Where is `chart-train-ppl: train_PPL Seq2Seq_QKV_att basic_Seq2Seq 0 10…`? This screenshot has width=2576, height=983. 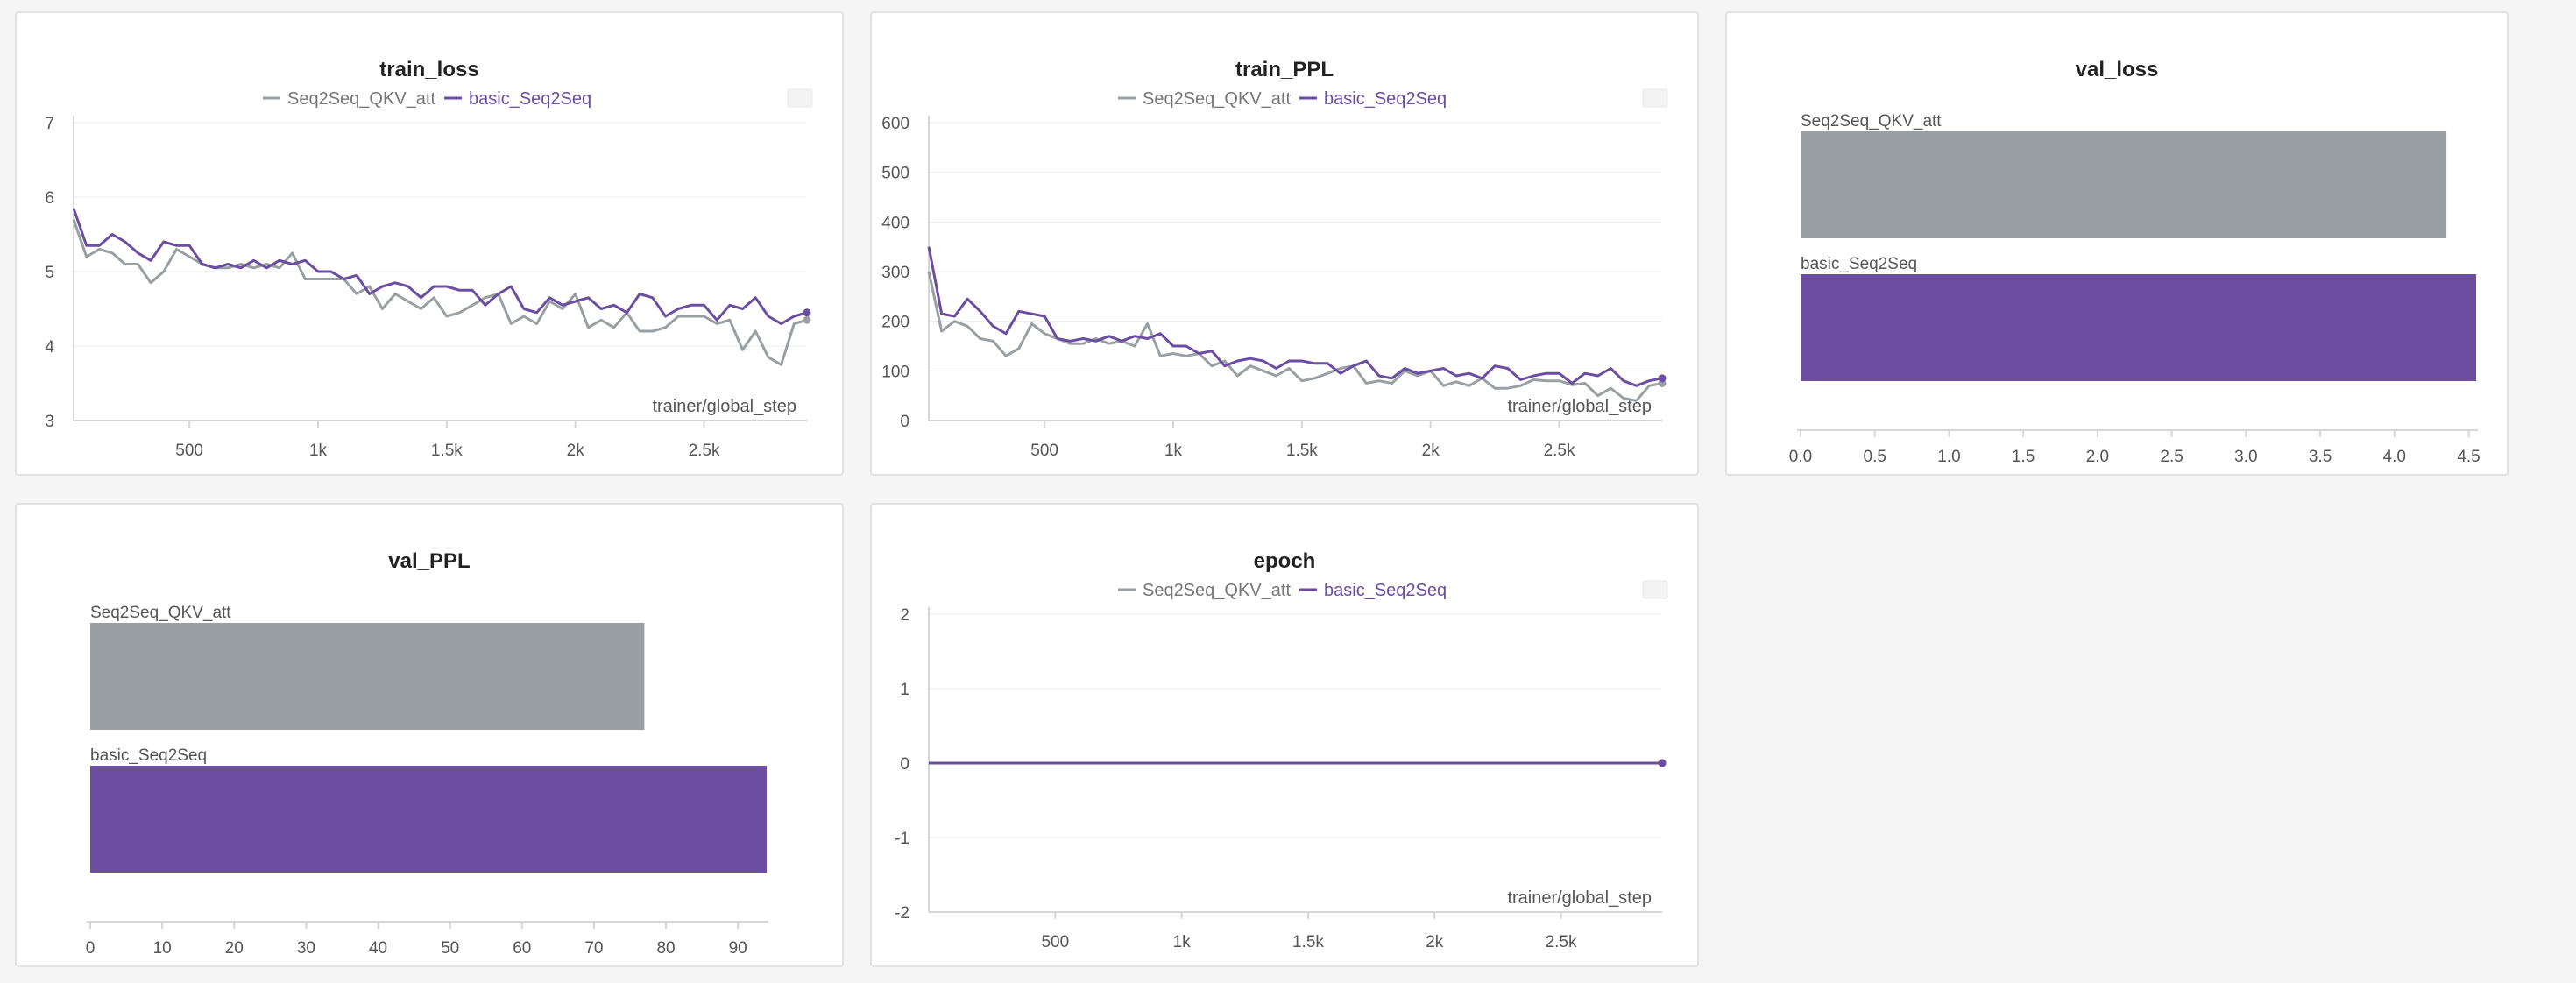
chart-train-ppl: train_PPL Seq2Seq_QKV_att basic_Seq2Seq 0 10… is located at coordinates (1274, 259).